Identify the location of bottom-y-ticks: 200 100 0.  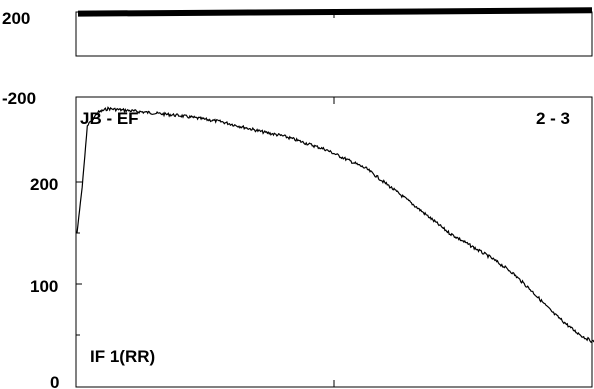
(44, 282).